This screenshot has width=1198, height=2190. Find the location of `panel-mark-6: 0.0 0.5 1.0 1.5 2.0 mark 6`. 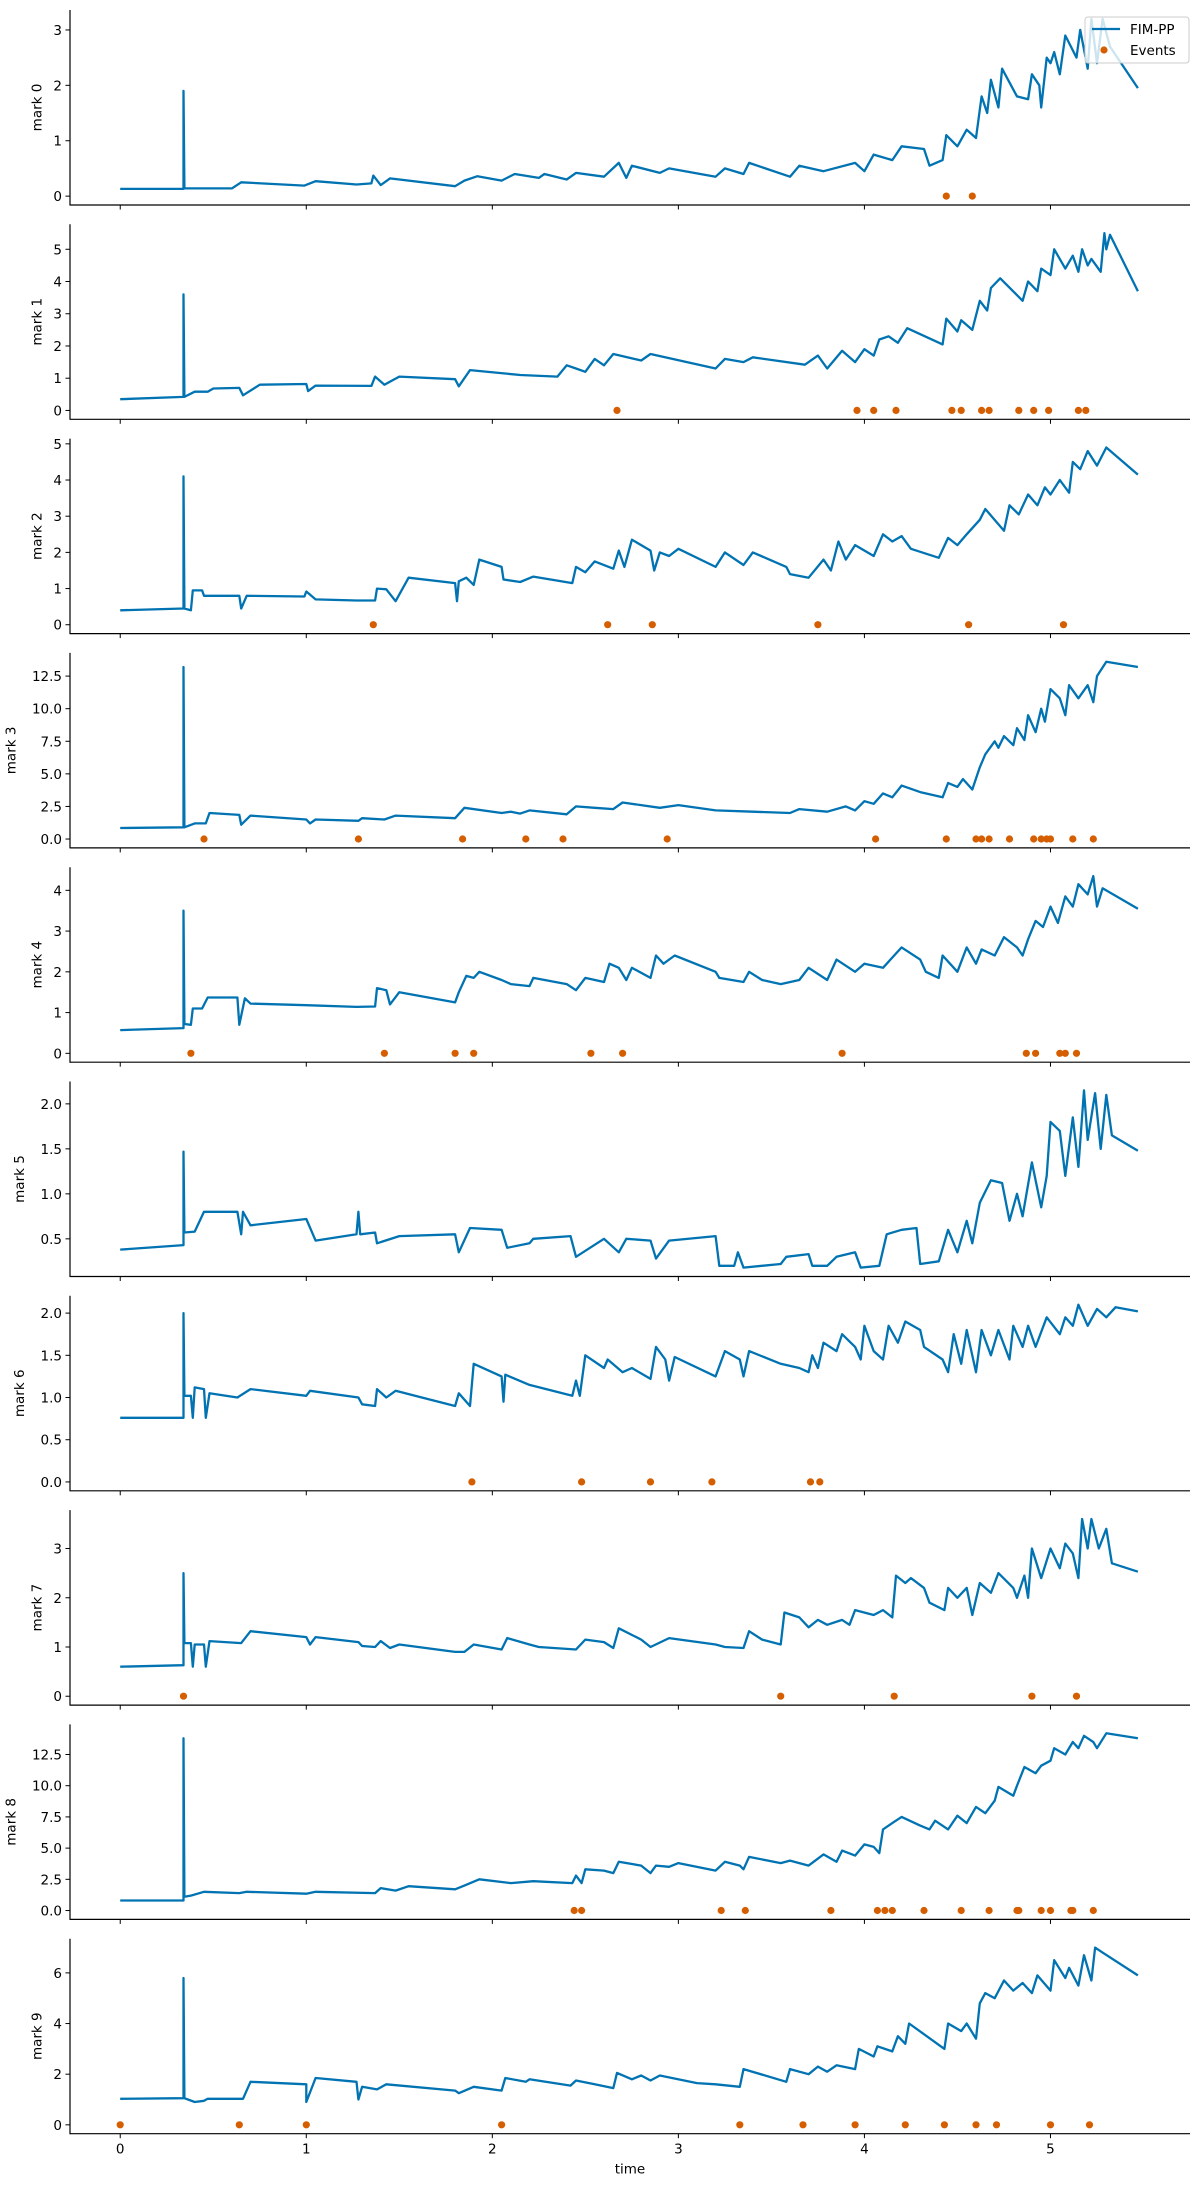

panel-mark-6: 0.0 0.5 1.0 1.5 2.0 mark 6 is located at coordinates (601, 1395).